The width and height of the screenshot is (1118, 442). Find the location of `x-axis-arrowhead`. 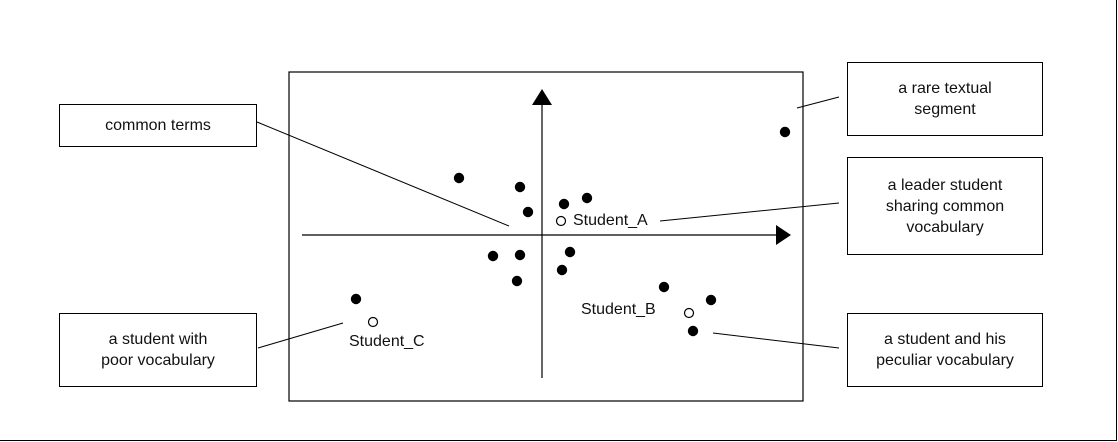

x-axis-arrowhead is located at coordinates (783, 235).